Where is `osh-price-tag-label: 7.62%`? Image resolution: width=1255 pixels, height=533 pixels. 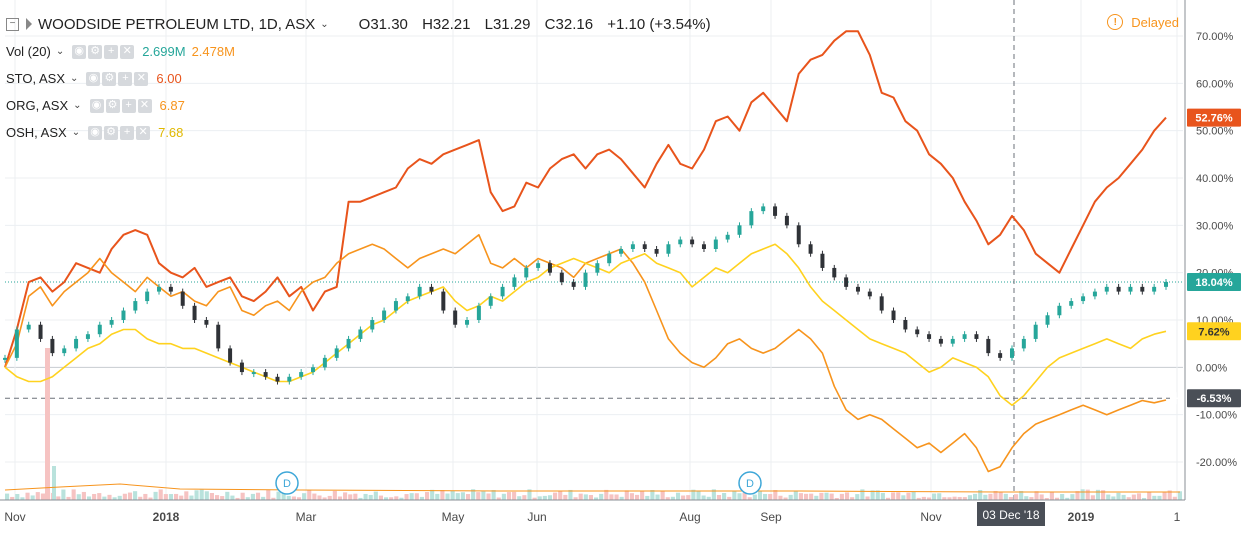 osh-price-tag-label: 7.62% is located at coordinates (1213, 332).